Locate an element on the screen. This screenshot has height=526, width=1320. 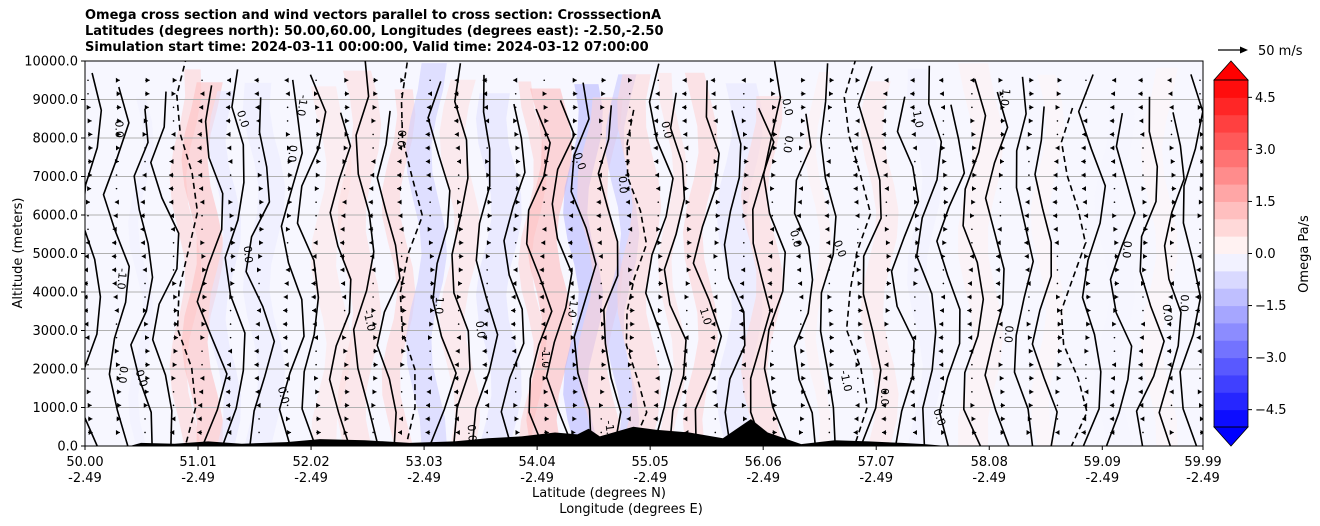
y-tick-label: 10000.0 is located at coordinates (51, 62).